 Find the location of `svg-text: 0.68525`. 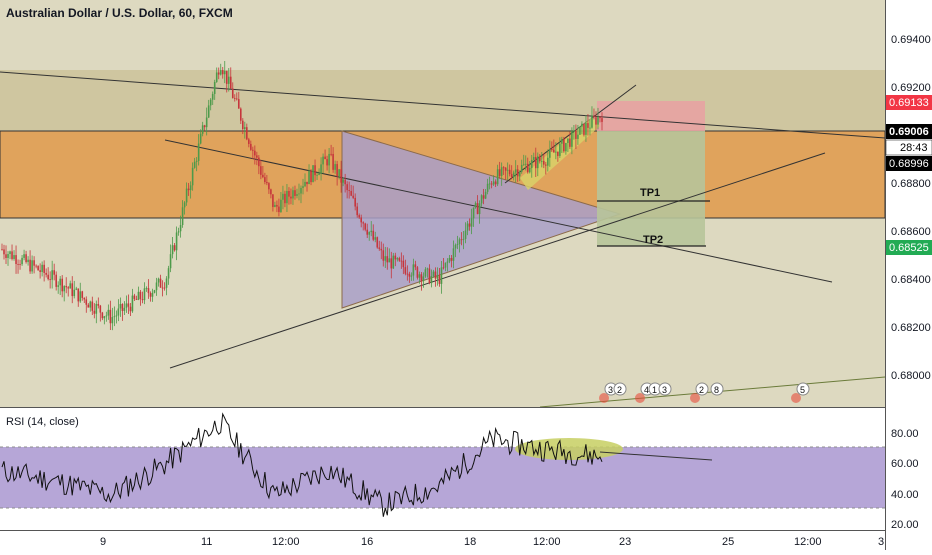

svg-text: 0.68525 is located at coordinates (909, 248).